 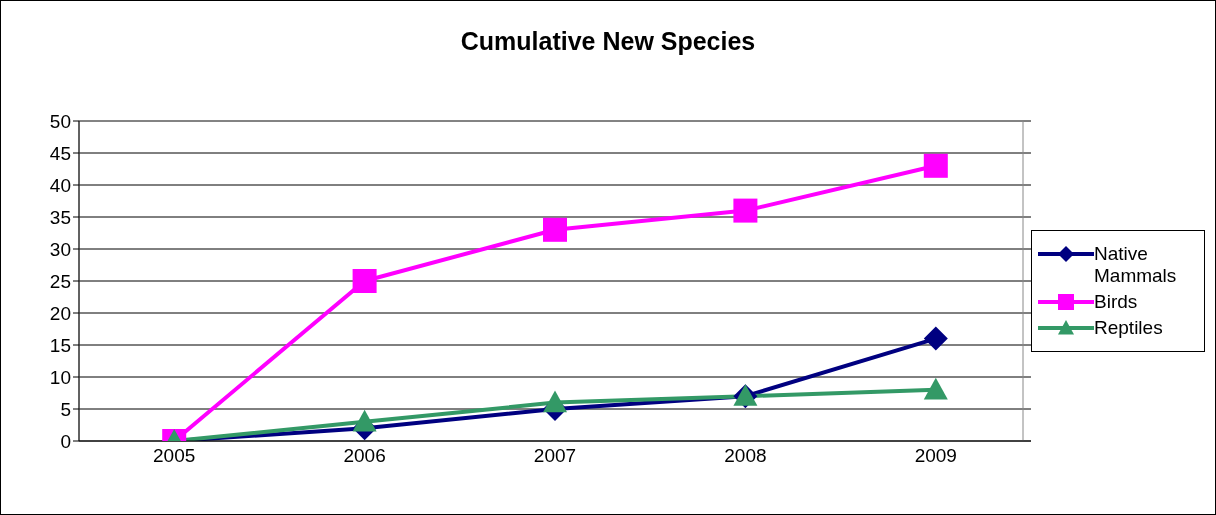 I want to click on legend-label: Birds, so click(x=1116, y=302).